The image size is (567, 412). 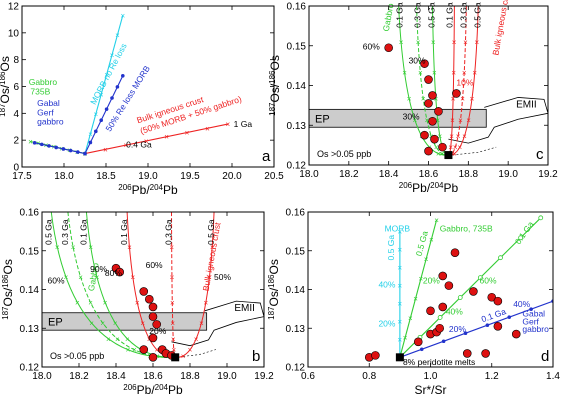 I want to click on y-axis-label-part: Os, so click(x=6, y=63).